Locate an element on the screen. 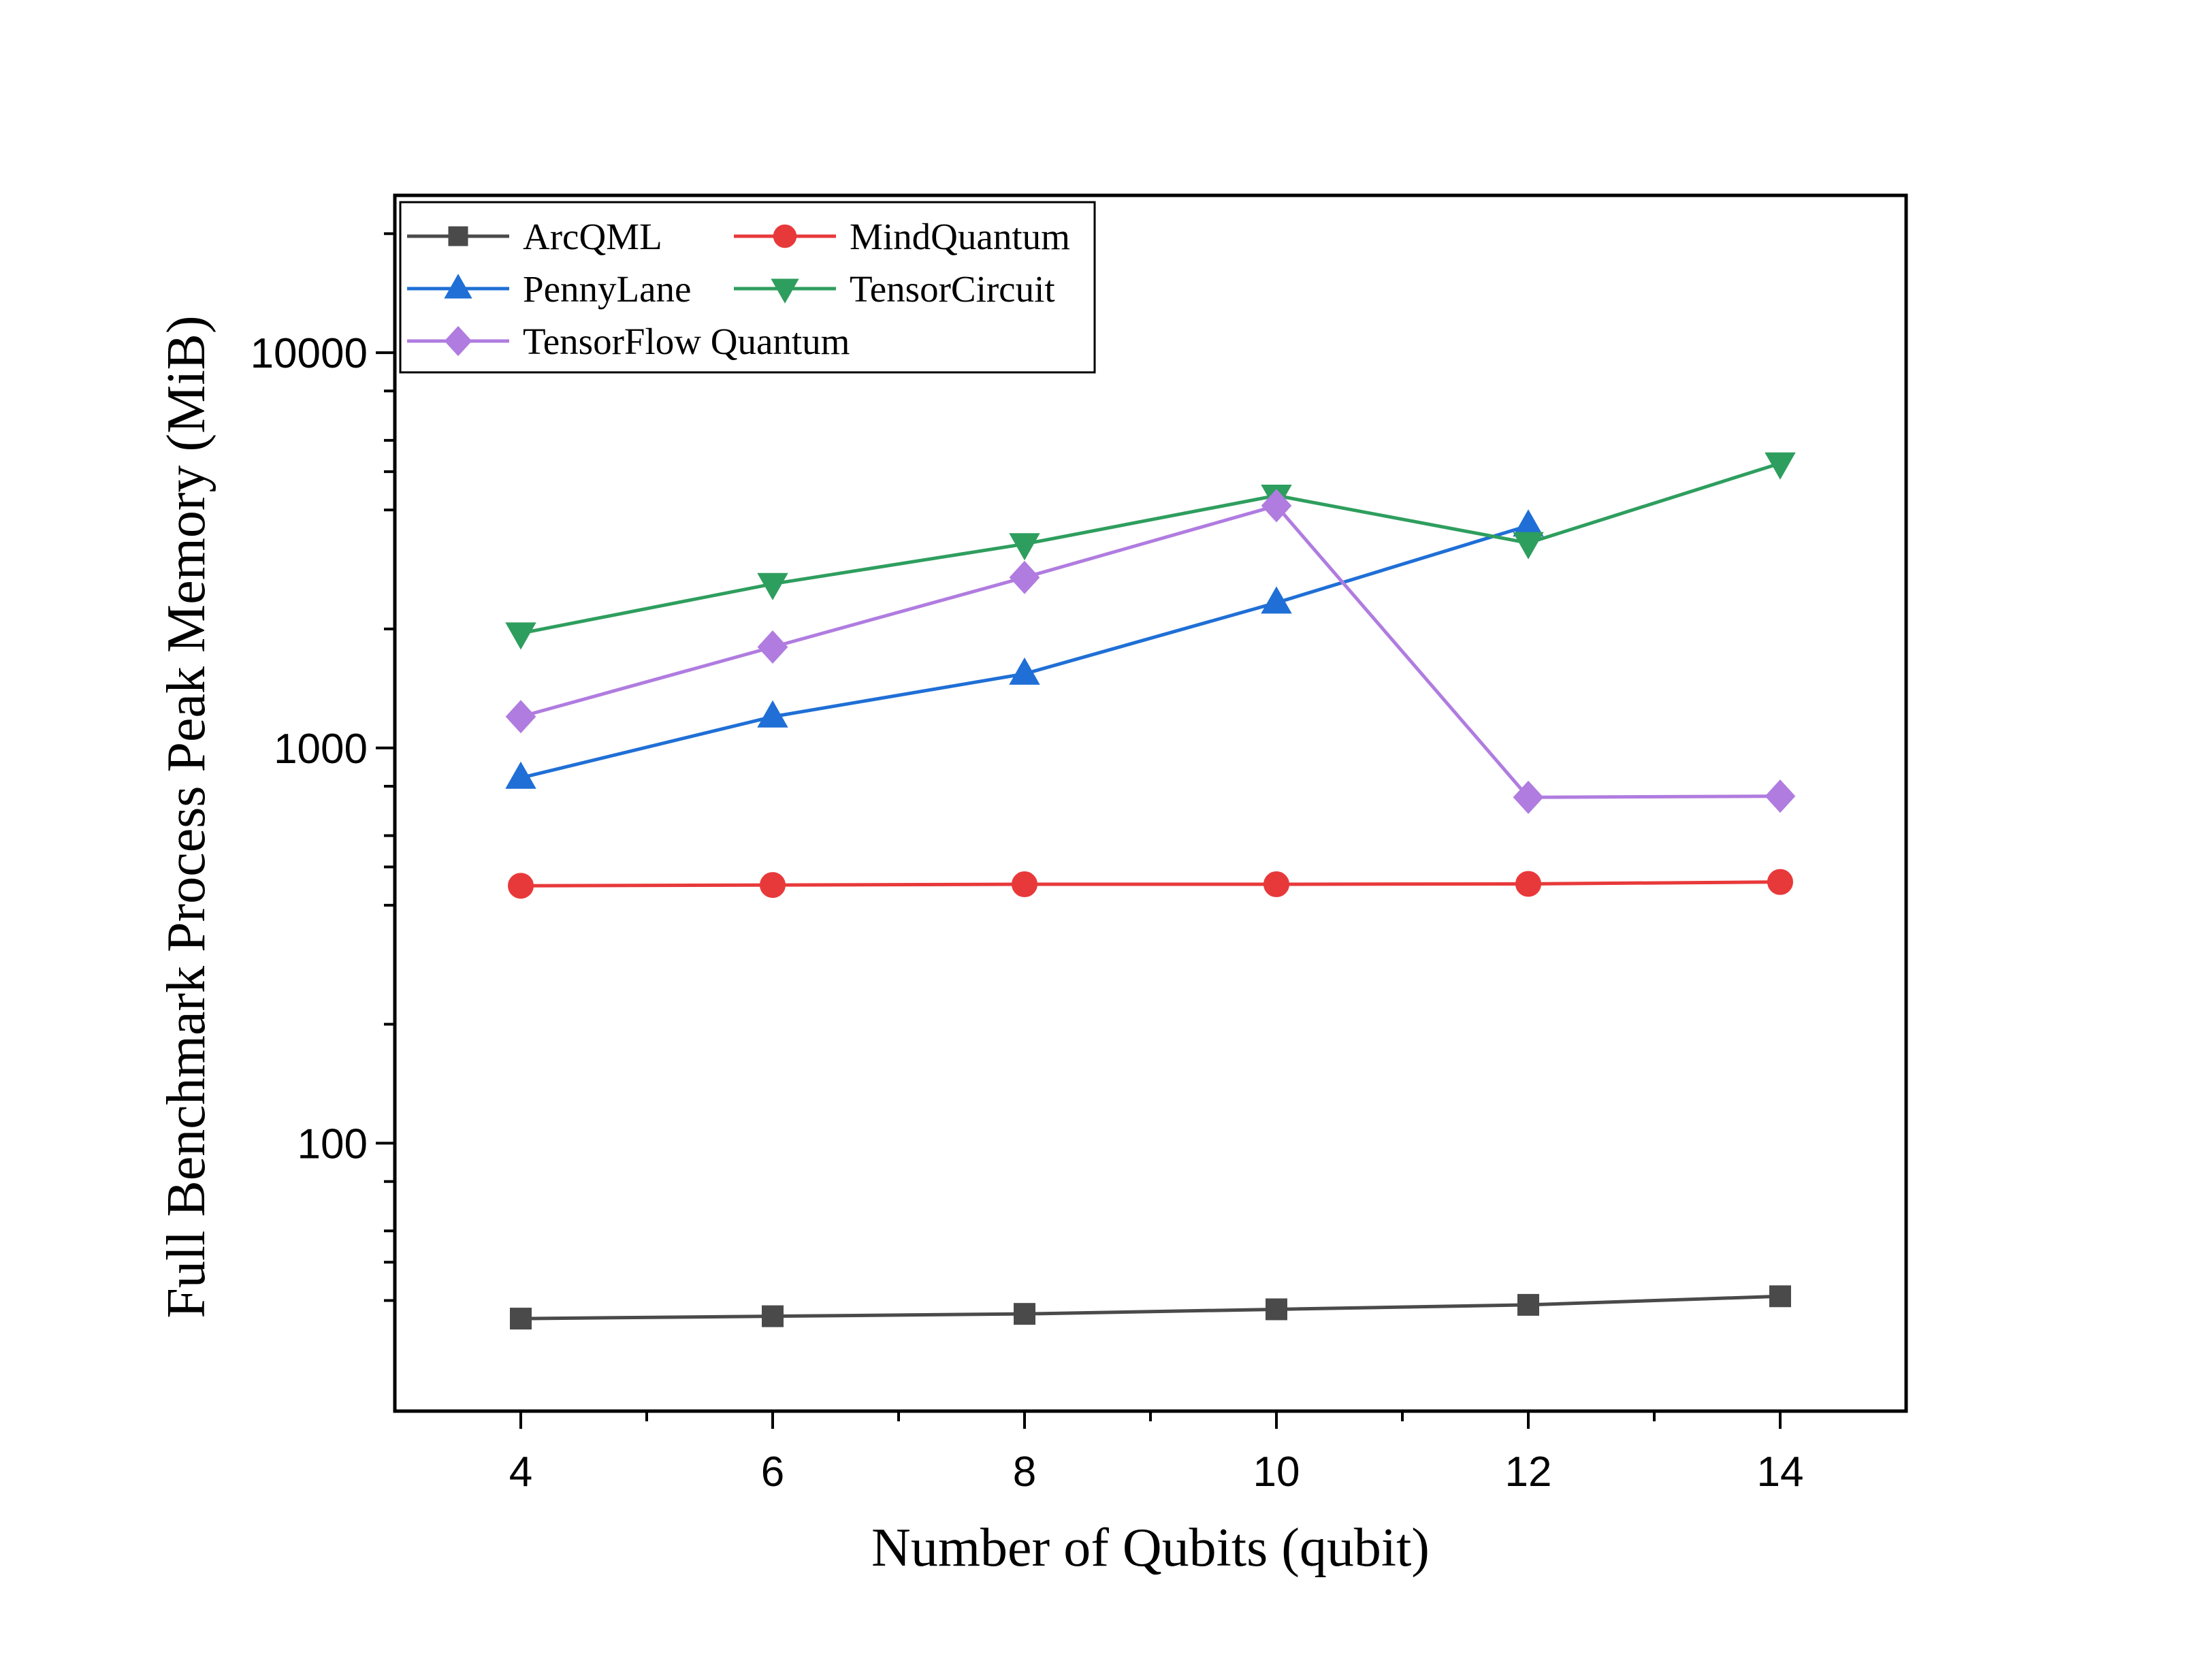 This screenshot has height=1680, width=2190. legend-item-mindquantum: MindQuantum is located at coordinates (902, 237).